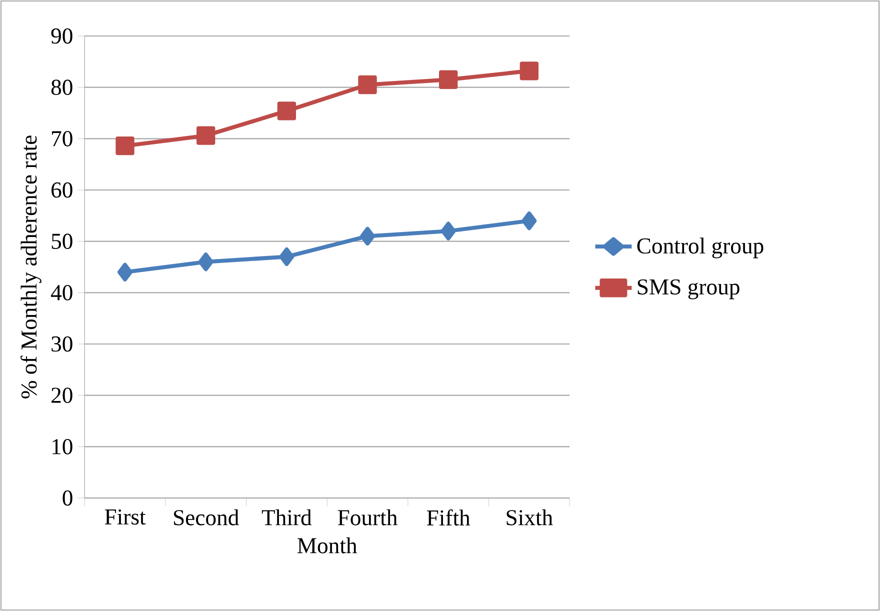  What do you see at coordinates (287, 517) in the screenshot?
I see `x-tick-label: Third` at bounding box center [287, 517].